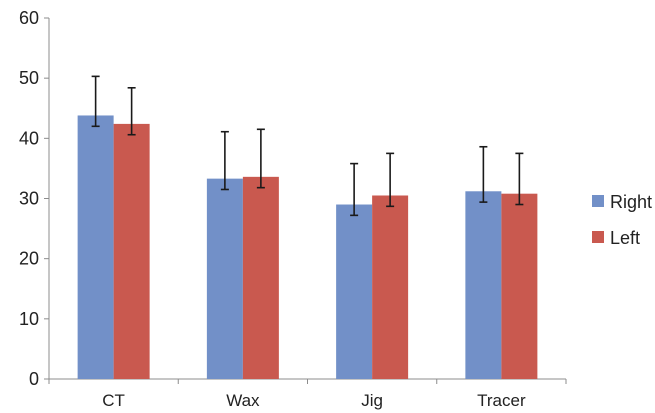 The width and height of the screenshot is (655, 413). Describe the element at coordinates (29, 18) in the screenshot. I see `y-tick-label: 60` at that location.